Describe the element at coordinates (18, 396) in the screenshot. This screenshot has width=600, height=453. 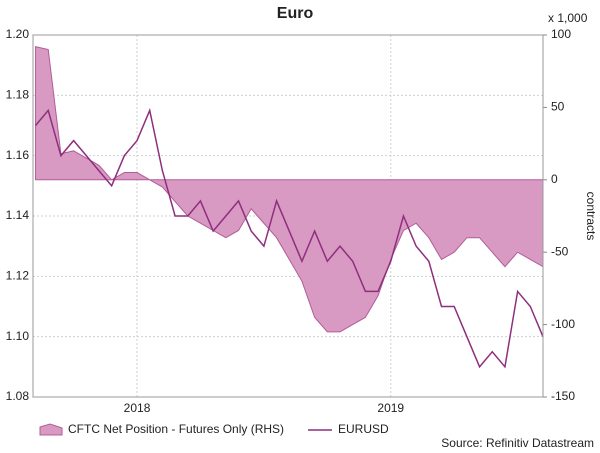
I see `y-tick-label: 1.08` at that location.